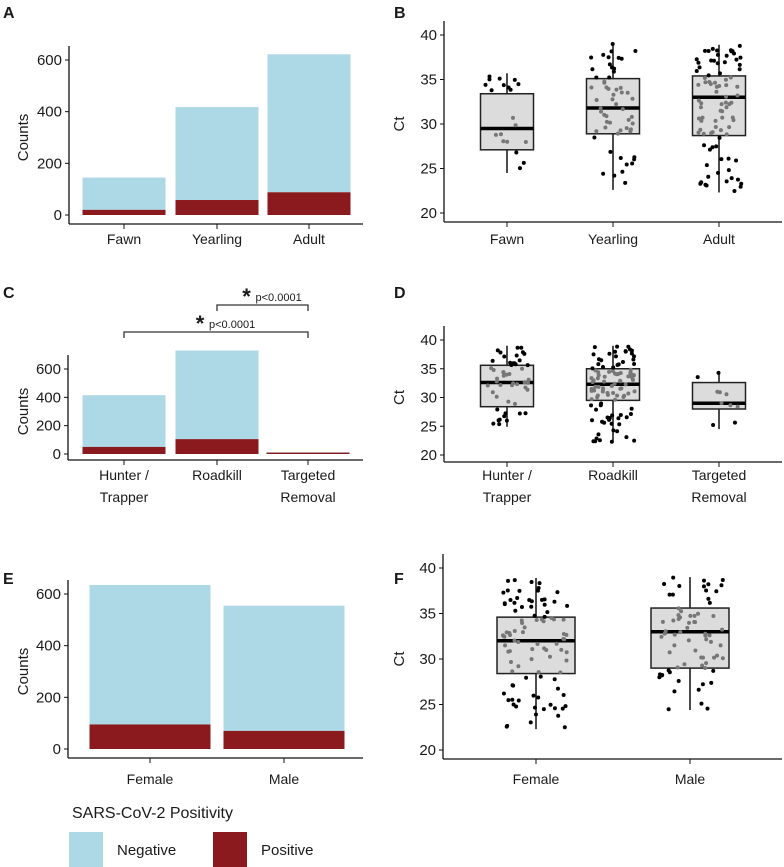  Describe the element at coordinates (400, 13) in the screenshot. I see `panel-label: B` at that location.